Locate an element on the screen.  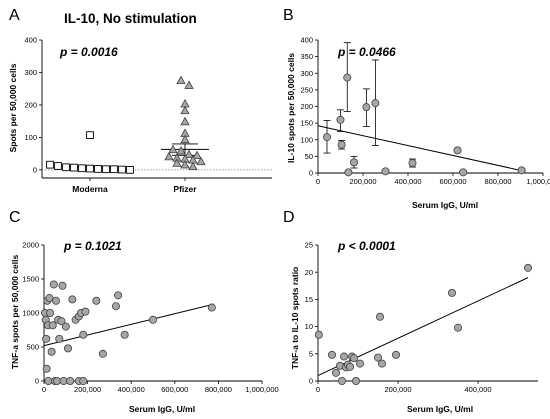
panel-a-ytick-label: 0 is located at coordinates (35, 169).